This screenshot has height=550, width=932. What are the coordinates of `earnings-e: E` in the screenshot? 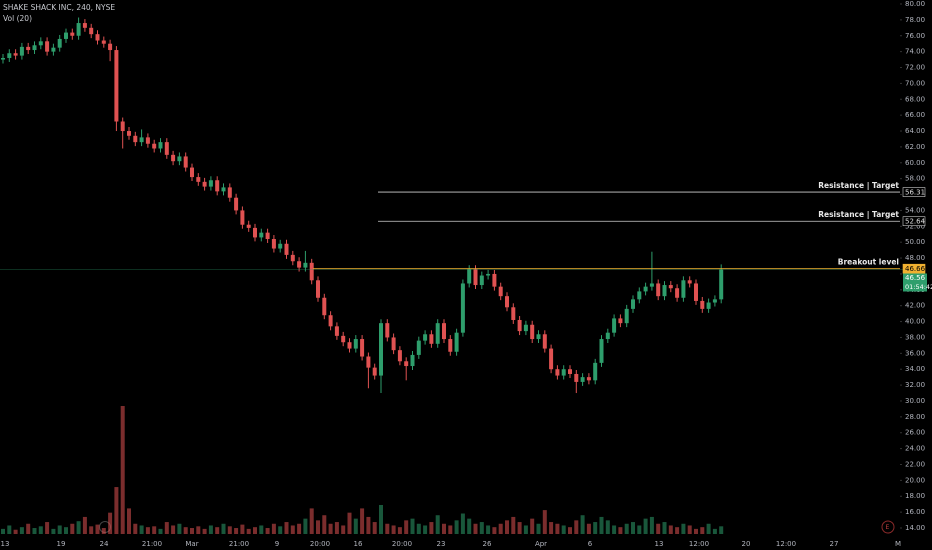 It's located at (888, 527).